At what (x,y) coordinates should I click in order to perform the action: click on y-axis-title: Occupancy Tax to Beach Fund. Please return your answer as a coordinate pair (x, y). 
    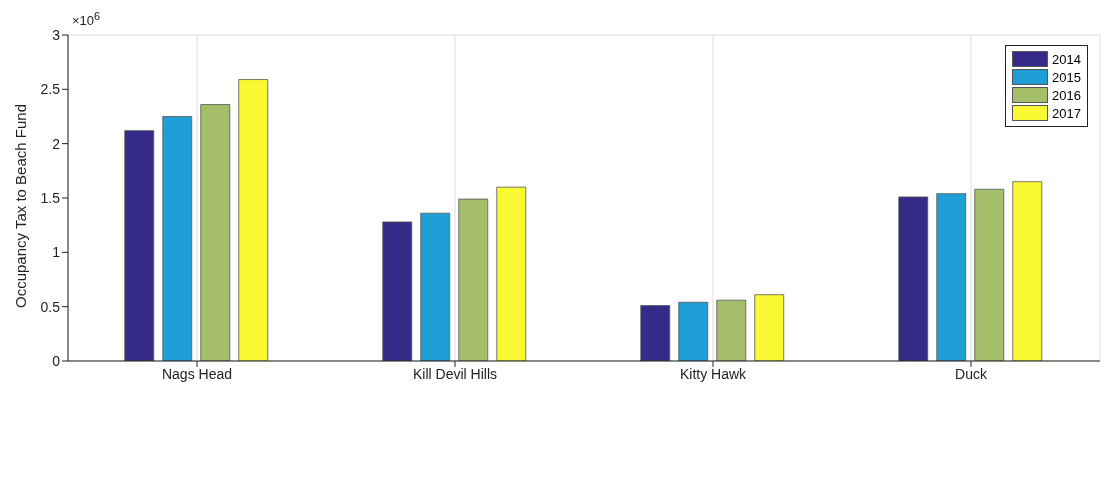
    Looking at the image, I should click on (21, 205).